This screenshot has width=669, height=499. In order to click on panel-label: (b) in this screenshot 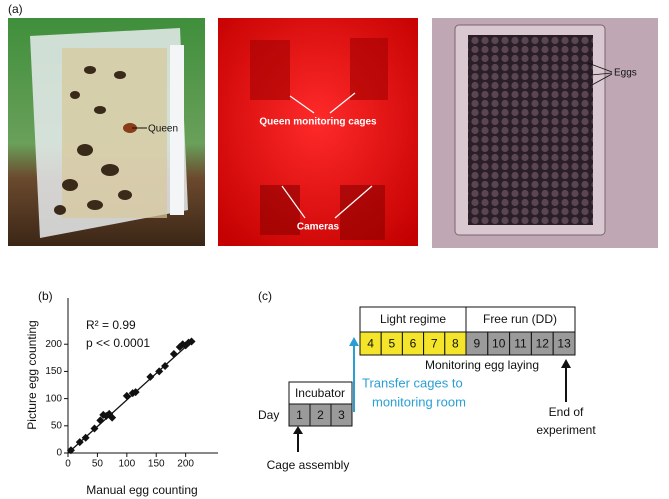, I will do `click(45, 296)`.